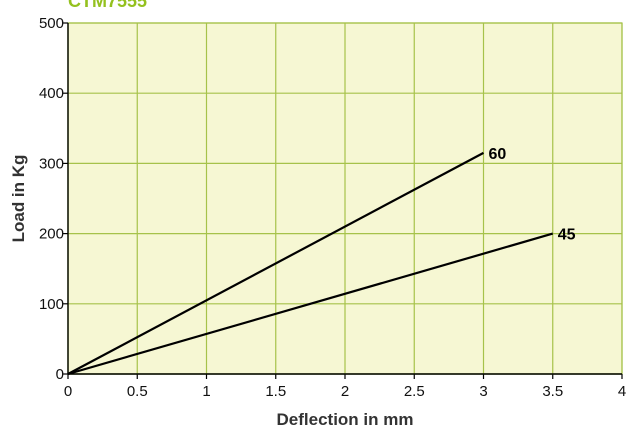 The image size is (632, 430). What do you see at coordinates (68, 391) in the screenshot?
I see `x-tick-label: 0` at bounding box center [68, 391].